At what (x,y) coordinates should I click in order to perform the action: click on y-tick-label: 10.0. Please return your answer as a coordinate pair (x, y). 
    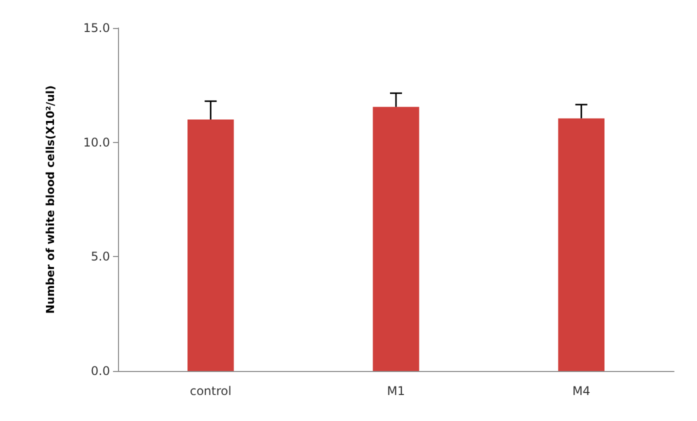
    Looking at the image, I should click on (96, 142).